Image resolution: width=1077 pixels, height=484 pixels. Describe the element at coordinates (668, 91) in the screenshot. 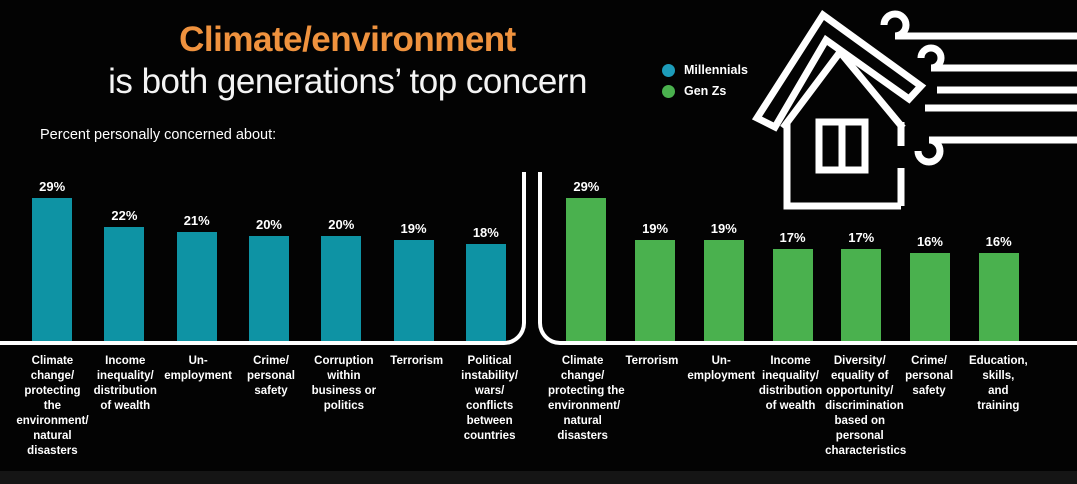

I see `genzs-swatch-icon` at that location.